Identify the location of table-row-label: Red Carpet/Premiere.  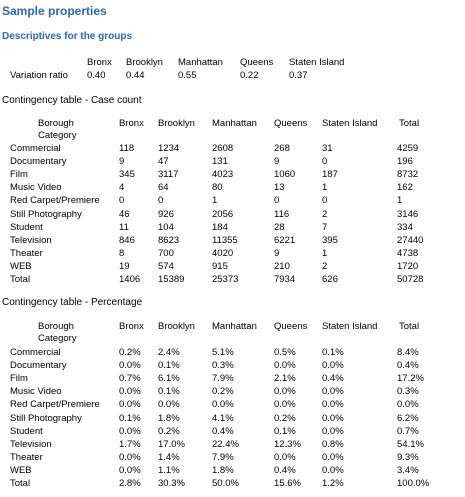
(55, 405).